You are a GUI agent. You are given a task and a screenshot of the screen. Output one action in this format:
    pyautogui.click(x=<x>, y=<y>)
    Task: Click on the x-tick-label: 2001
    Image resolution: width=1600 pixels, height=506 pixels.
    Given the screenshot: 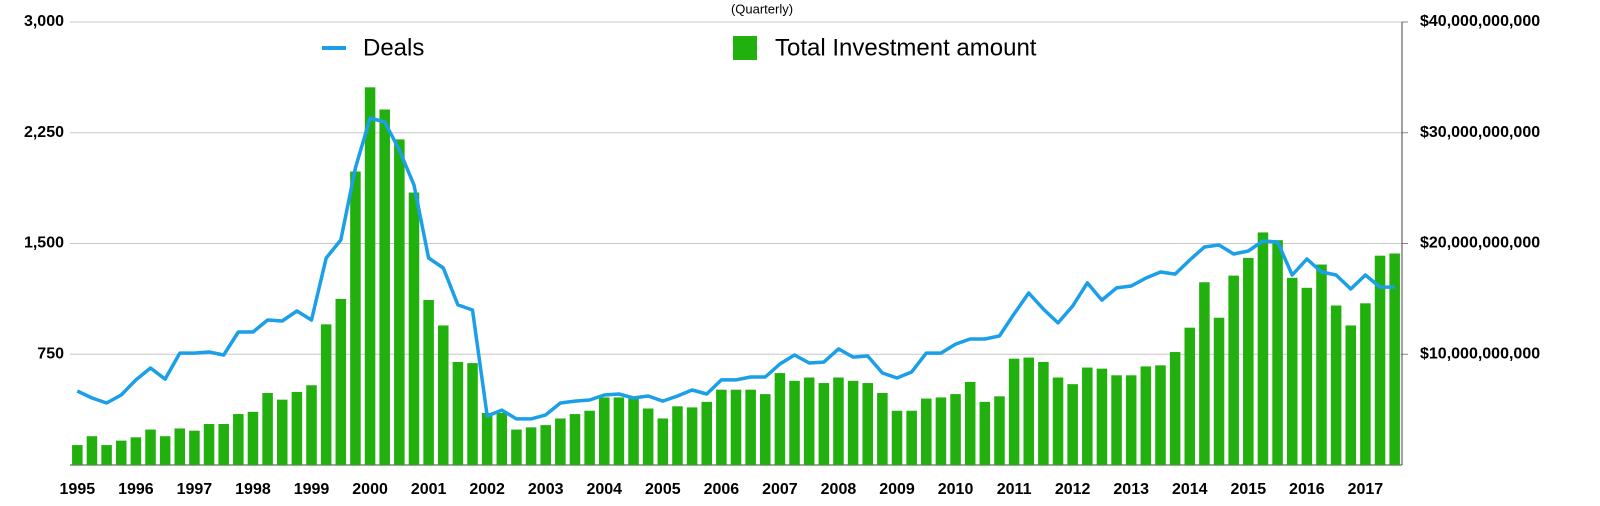 What is the action you would take?
    pyautogui.click(x=429, y=489)
    